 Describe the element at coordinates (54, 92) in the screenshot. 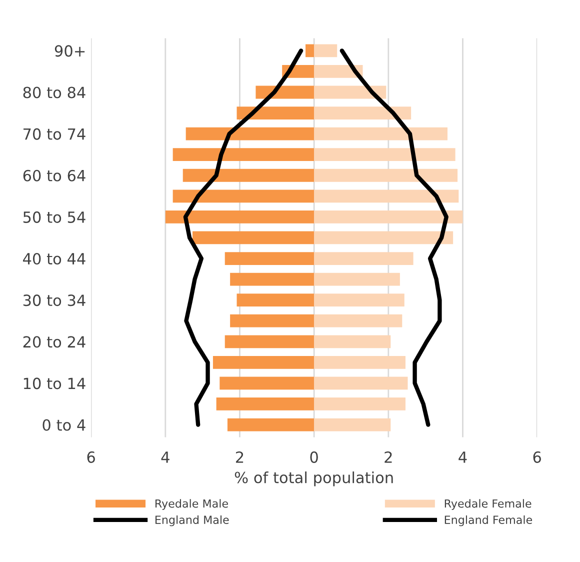

I see `y-tick-label: 80 to 84` at that location.